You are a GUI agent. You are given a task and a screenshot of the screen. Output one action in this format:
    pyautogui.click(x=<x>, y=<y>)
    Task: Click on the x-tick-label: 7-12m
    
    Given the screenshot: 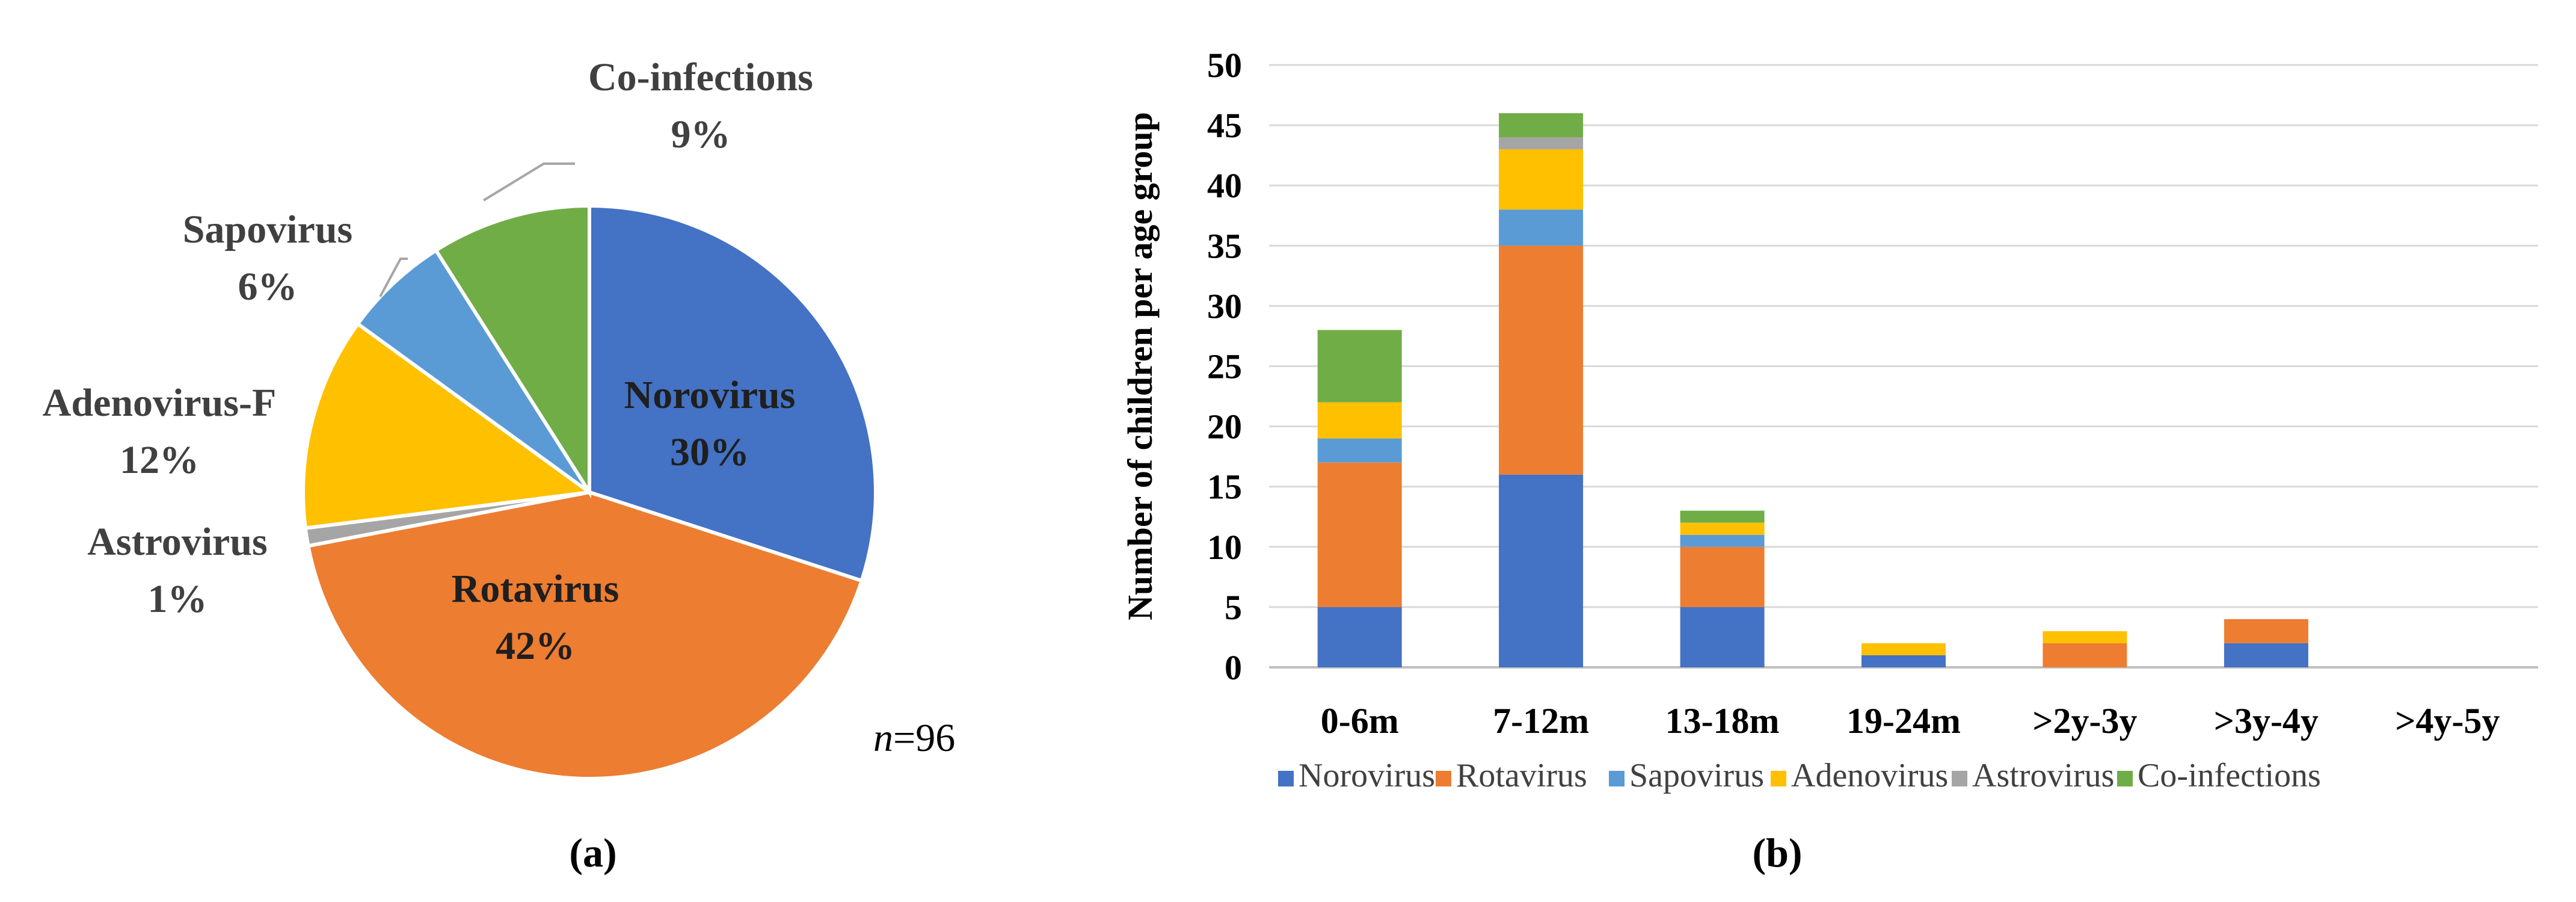 What is the action you would take?
    pyautogui.click(x=1541, y=721)
    